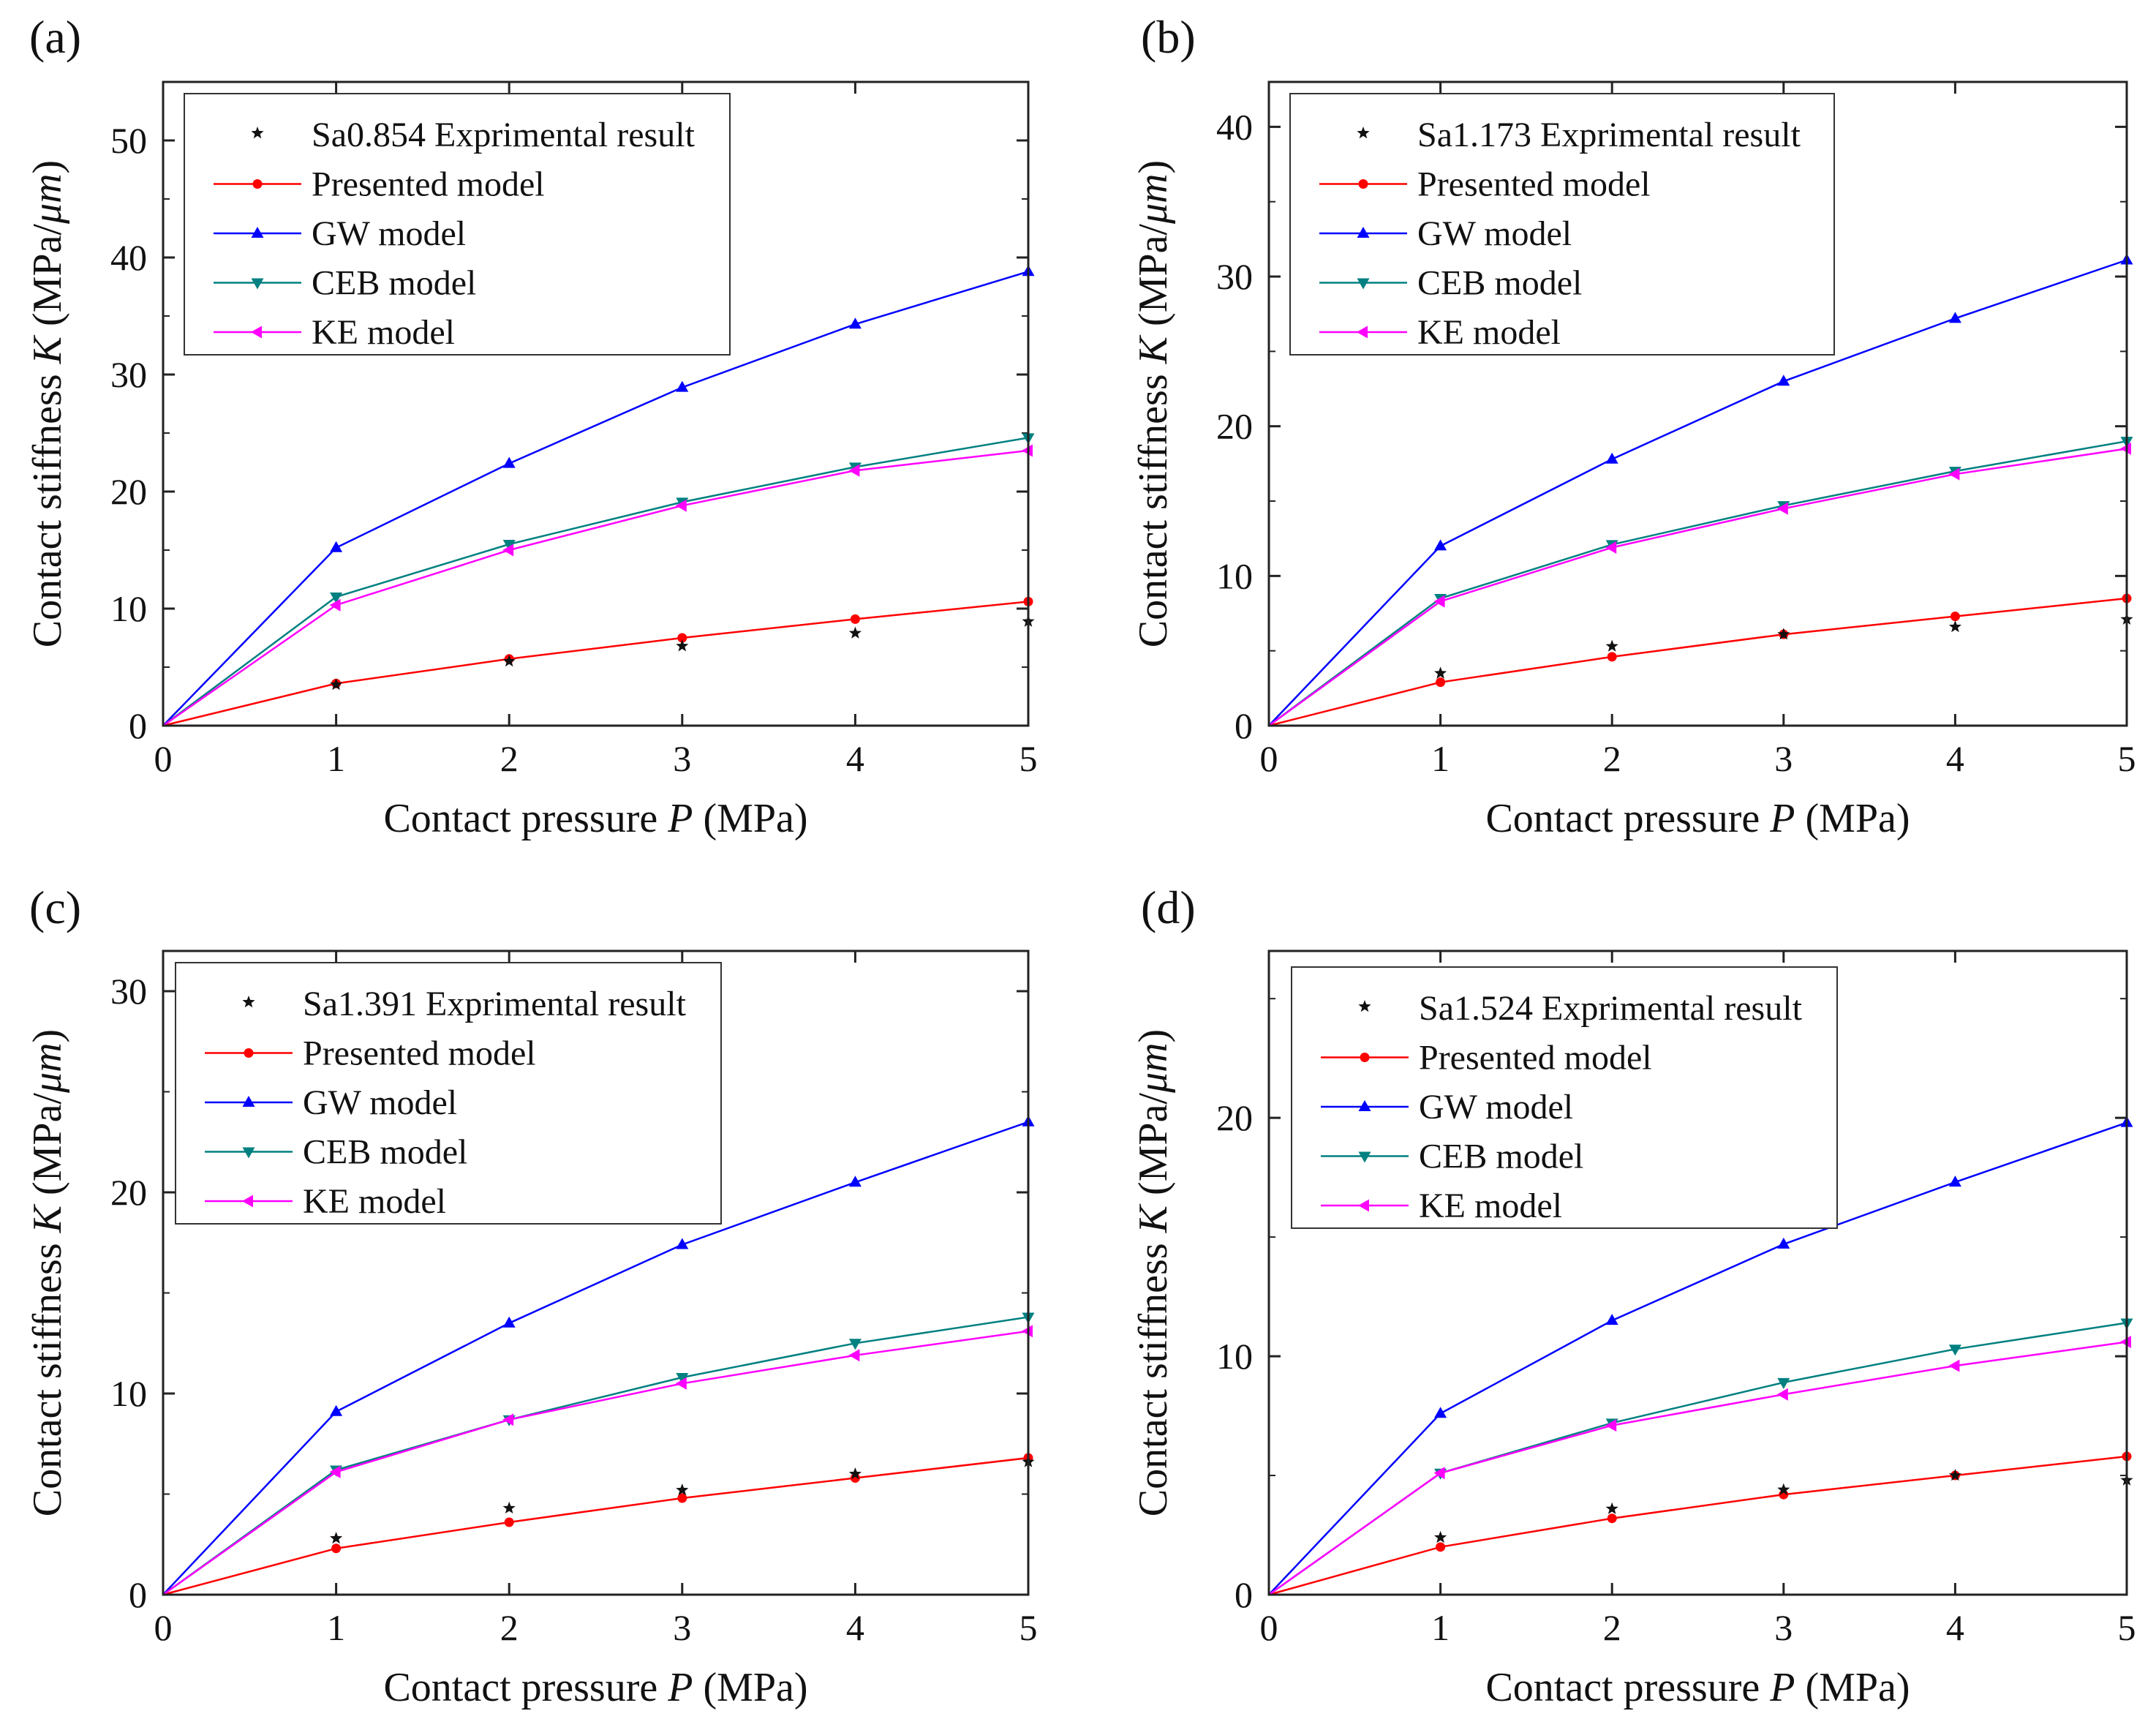  I want to click on x-tick-label: 3, so click(682, 1627).